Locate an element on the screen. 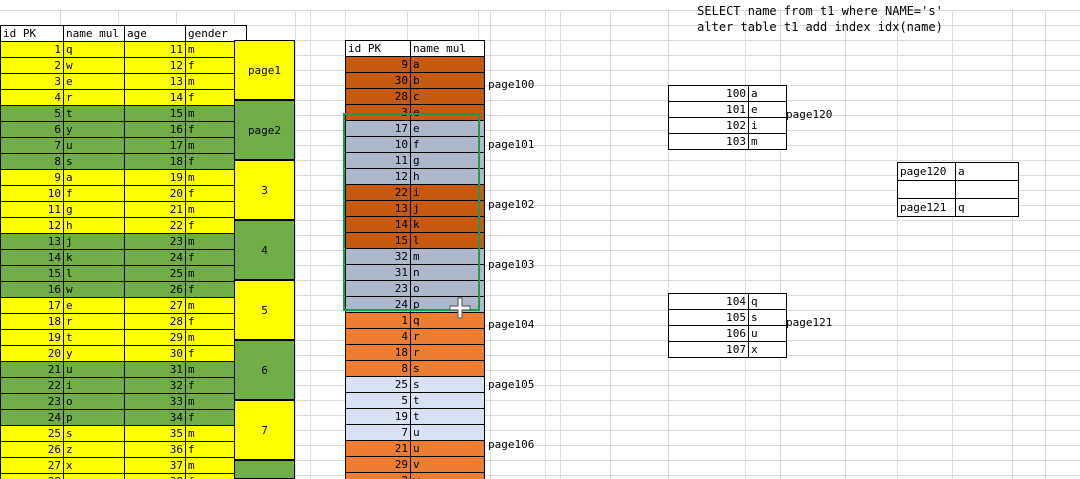  cell: 20 is located at coordinates (155, 193).